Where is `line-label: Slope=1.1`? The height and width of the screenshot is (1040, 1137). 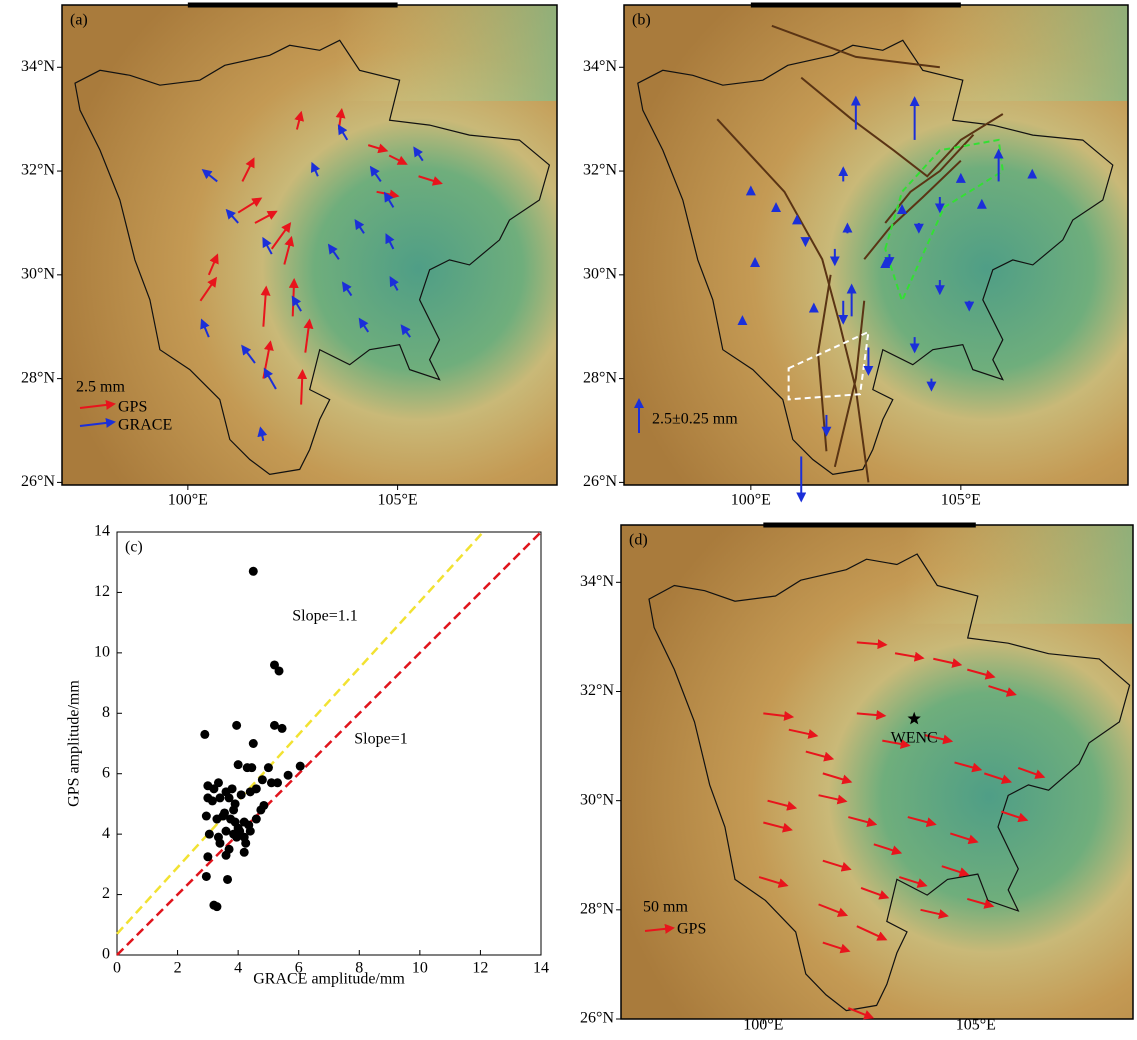 line-label: Slope=1.1 is located at coordinates (324, 616).